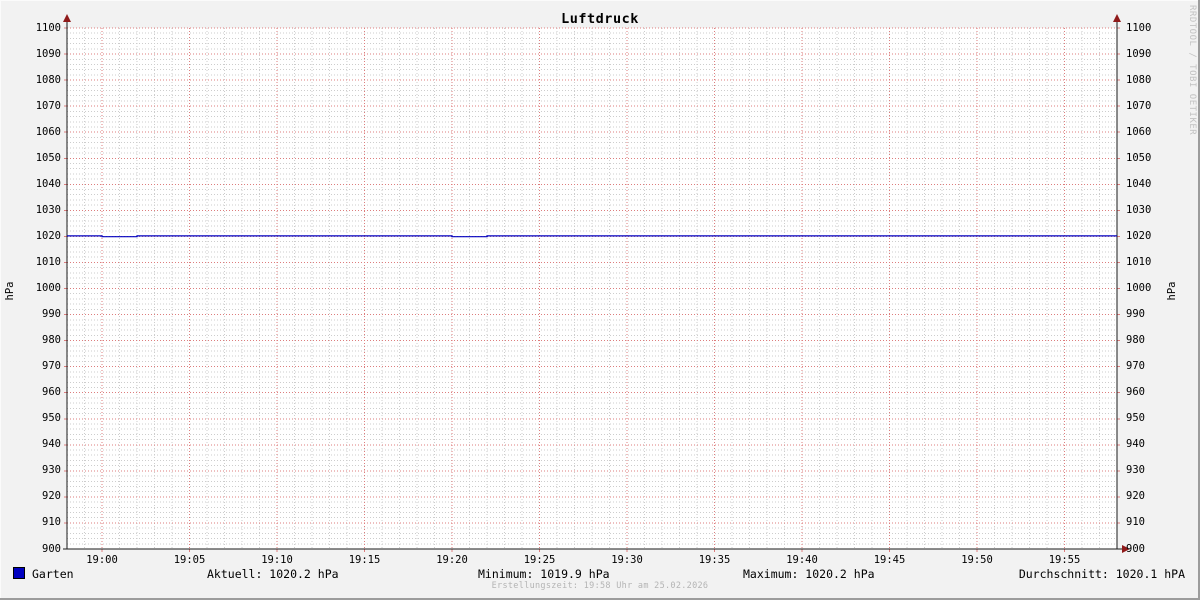 Image resolution: width=1200 pixels, height=600 pixels. Describe the element at coordinates (802, 560) in the screenshot. I see `tick-label: 19:40` at that location.